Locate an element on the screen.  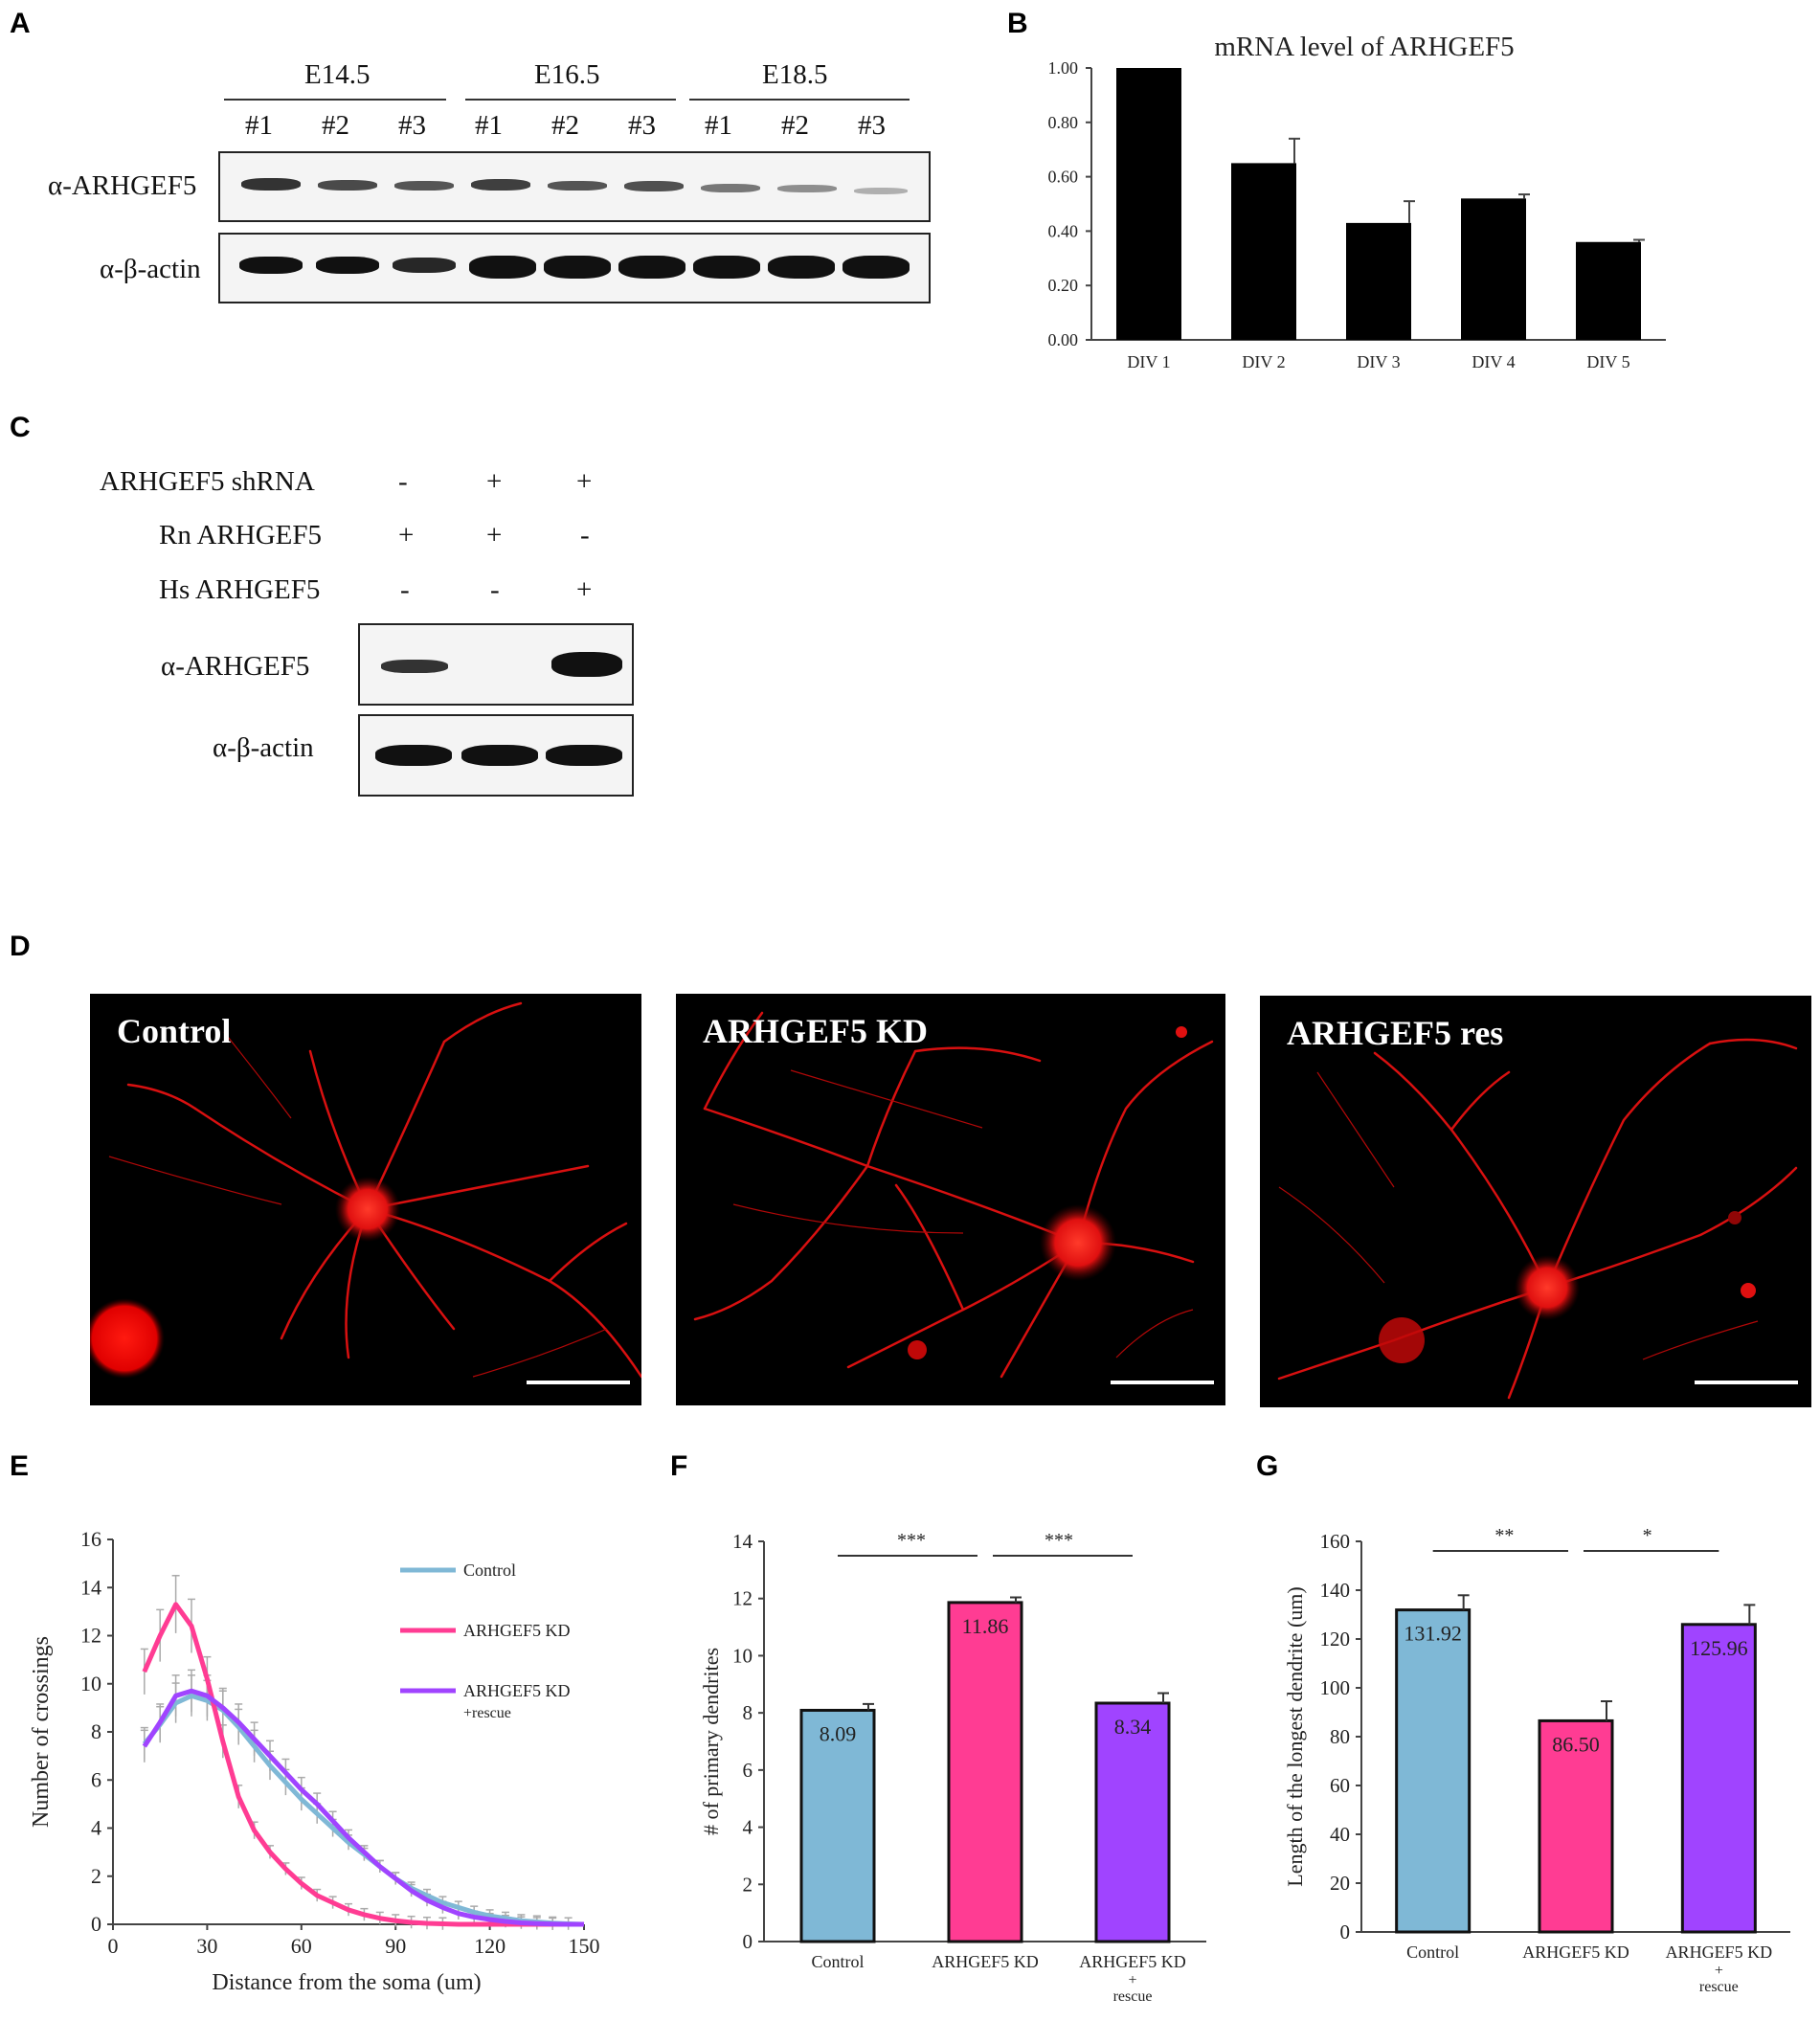
x-tick-label: DIV 4 is located at coordinates (1493, 361).